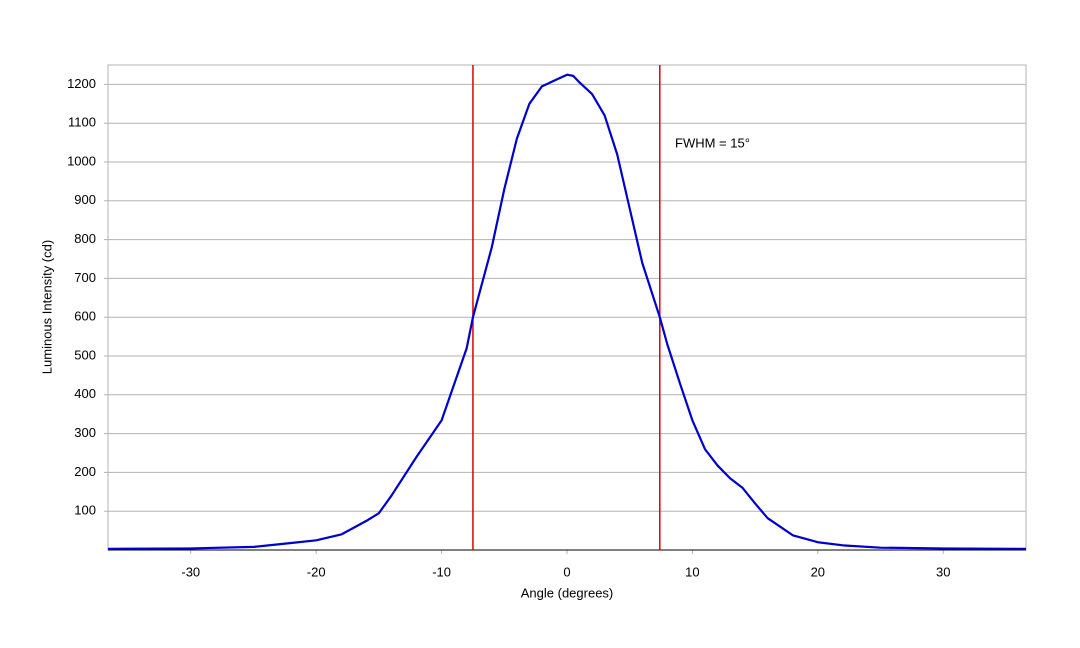 Image resolution: width=1080 pixels, height=648 pixels. Describe the element at coordinates (566, 571) in the screenshot. I see `x-tick-label: 0` at that location.